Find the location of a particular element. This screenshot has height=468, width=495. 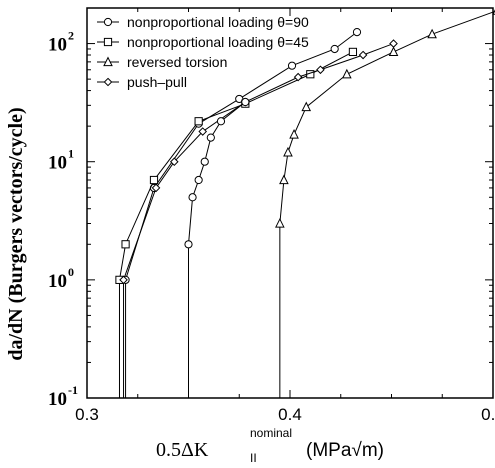

legend-label: nonproportional loading θ=90 is located at coordinates (218, 22).